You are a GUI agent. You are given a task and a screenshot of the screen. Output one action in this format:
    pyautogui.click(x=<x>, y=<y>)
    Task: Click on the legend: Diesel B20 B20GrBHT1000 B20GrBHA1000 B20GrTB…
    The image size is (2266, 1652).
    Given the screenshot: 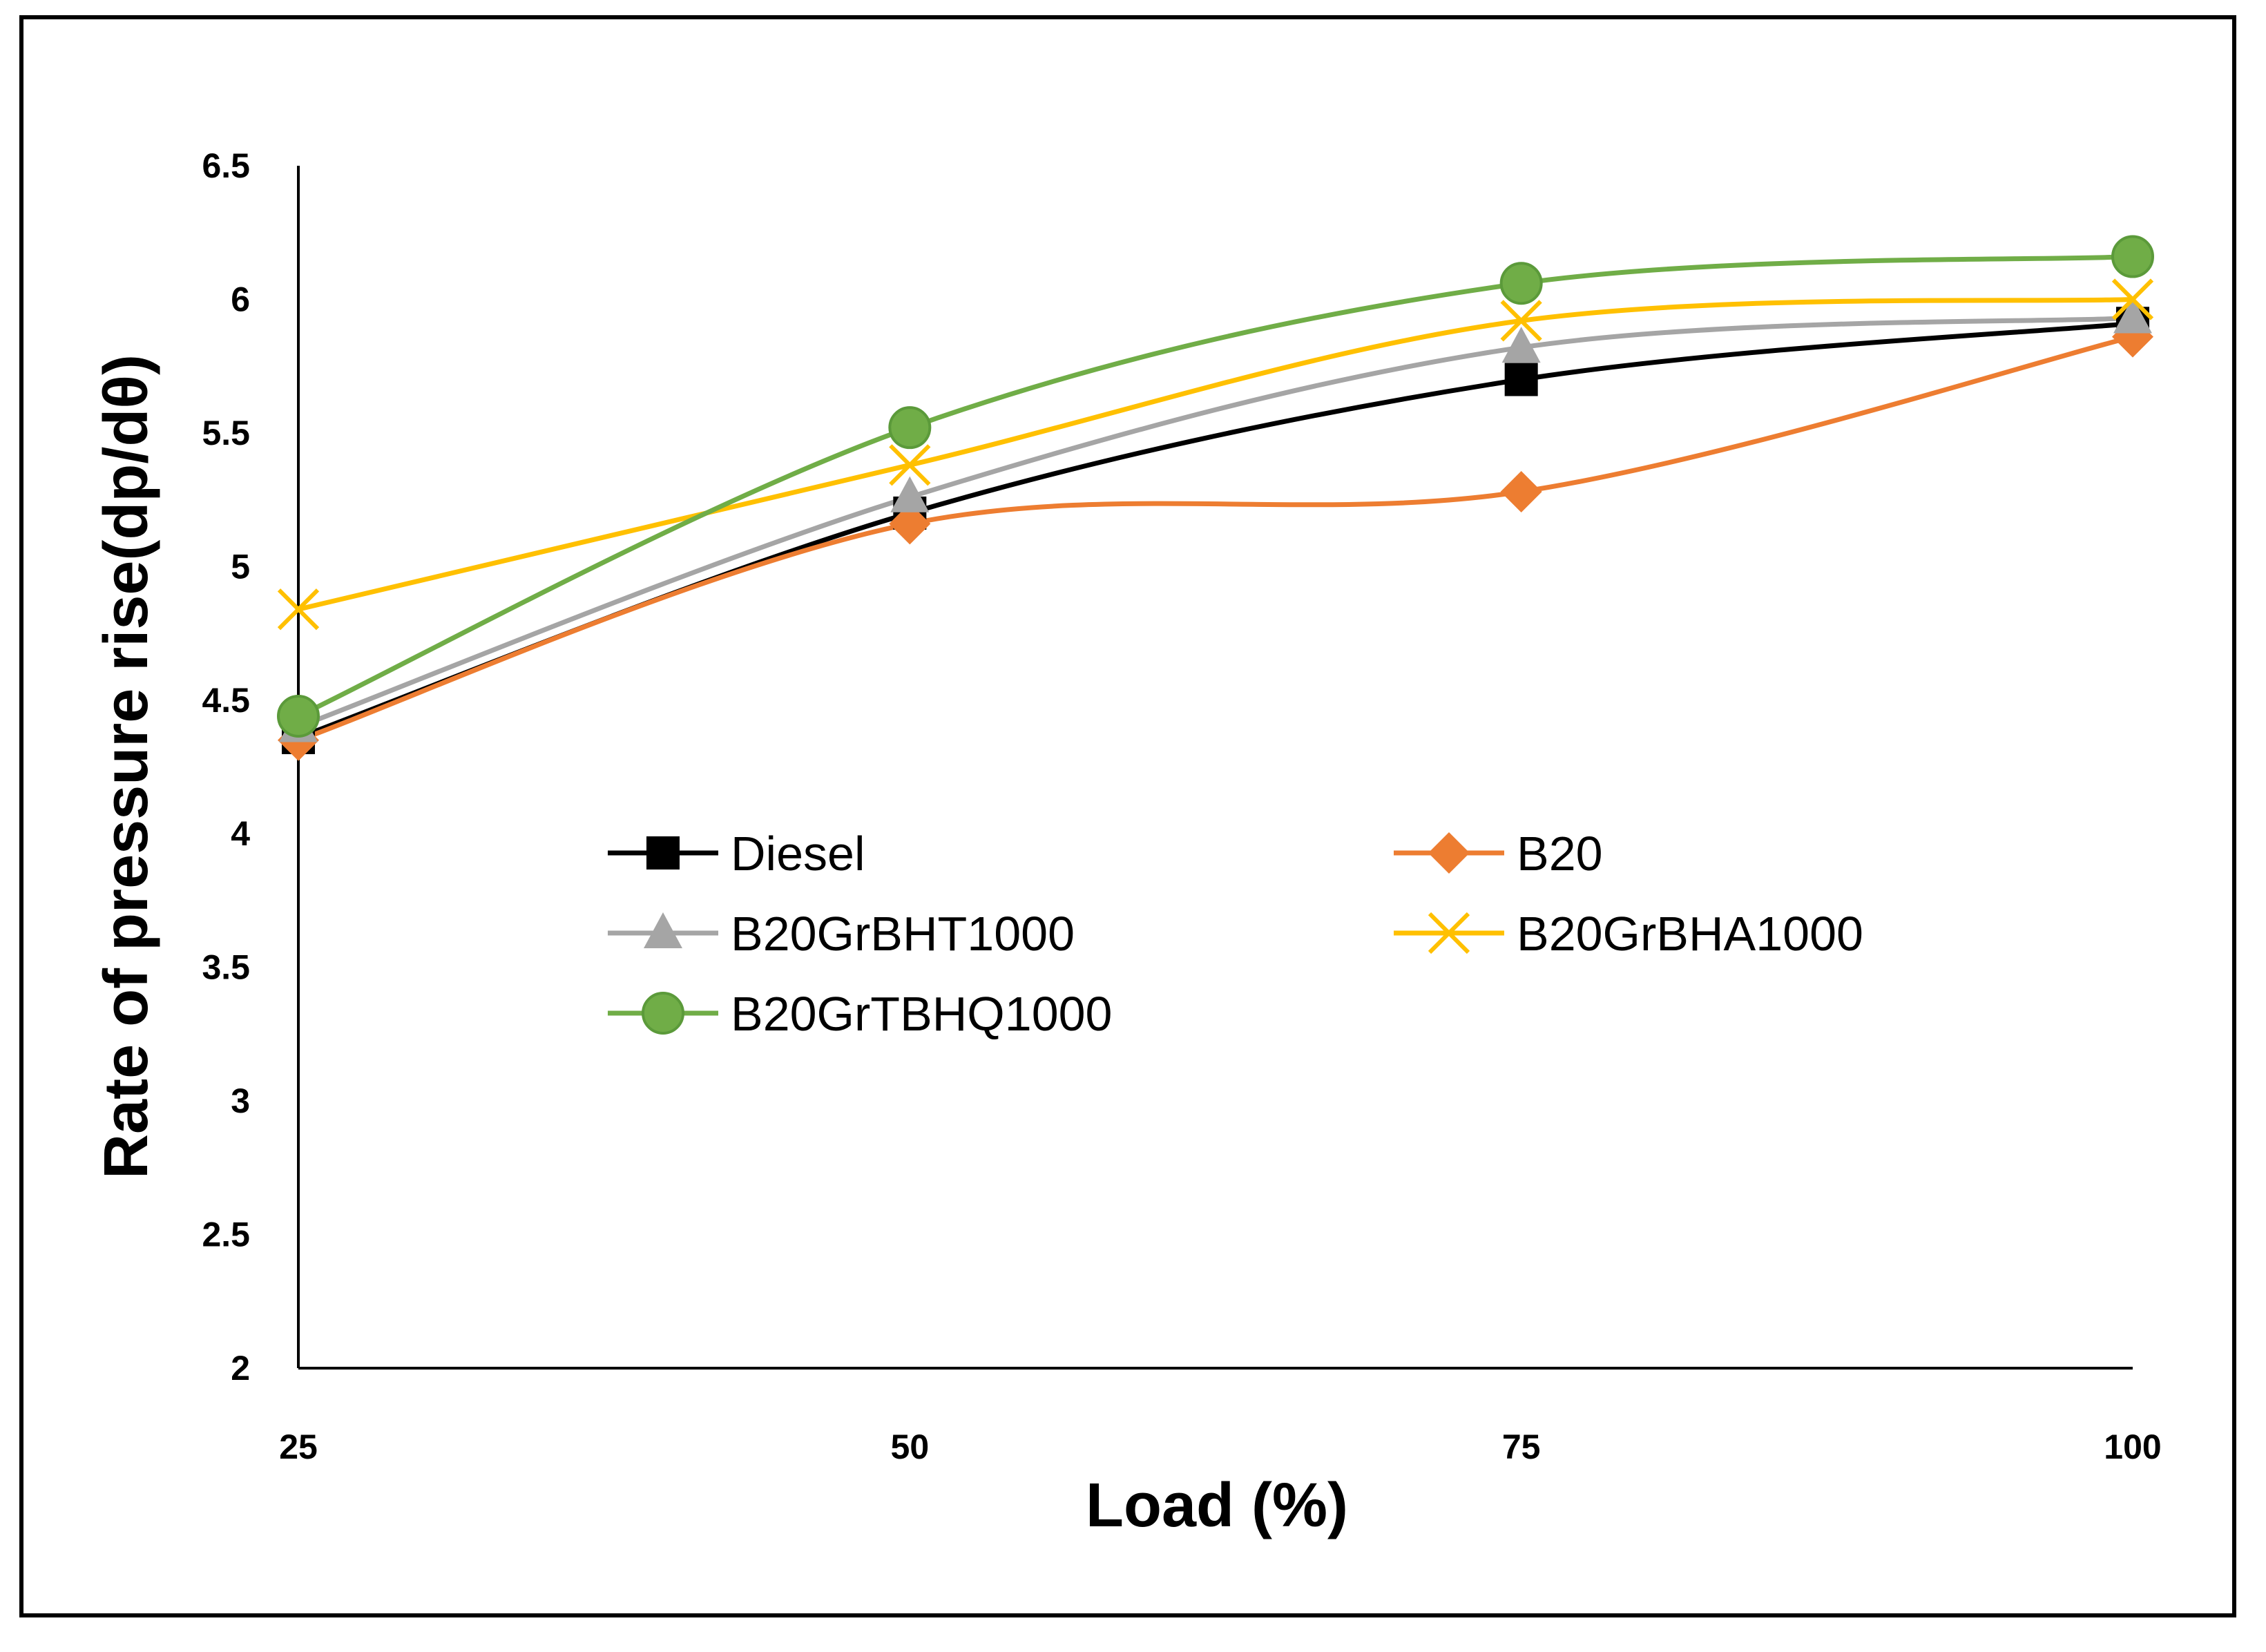 What is the action you would take?
    pyautogui.click(x=1235, y=934)
    